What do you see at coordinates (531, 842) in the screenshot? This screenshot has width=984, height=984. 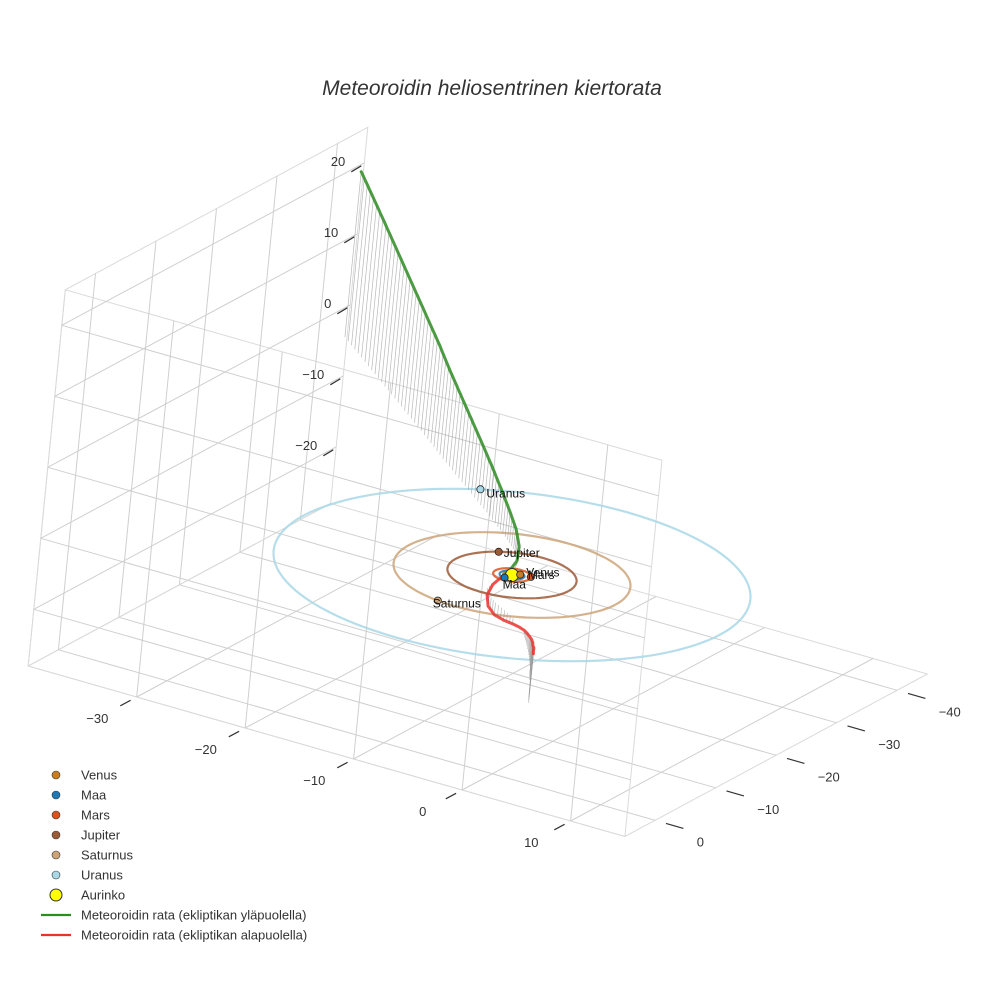 I see `x-tick-label: 10` at bounding box center [531, 842].